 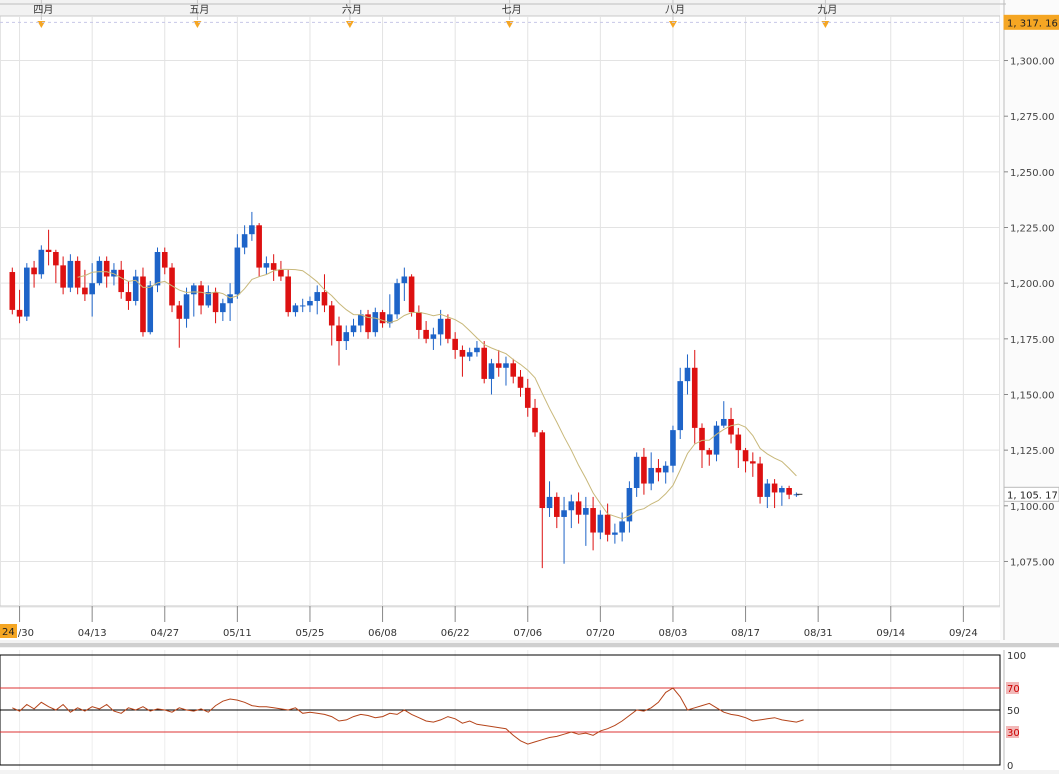 I want to click on price-flag-label: 1, 105. 17, so click(x=1032, y=495).